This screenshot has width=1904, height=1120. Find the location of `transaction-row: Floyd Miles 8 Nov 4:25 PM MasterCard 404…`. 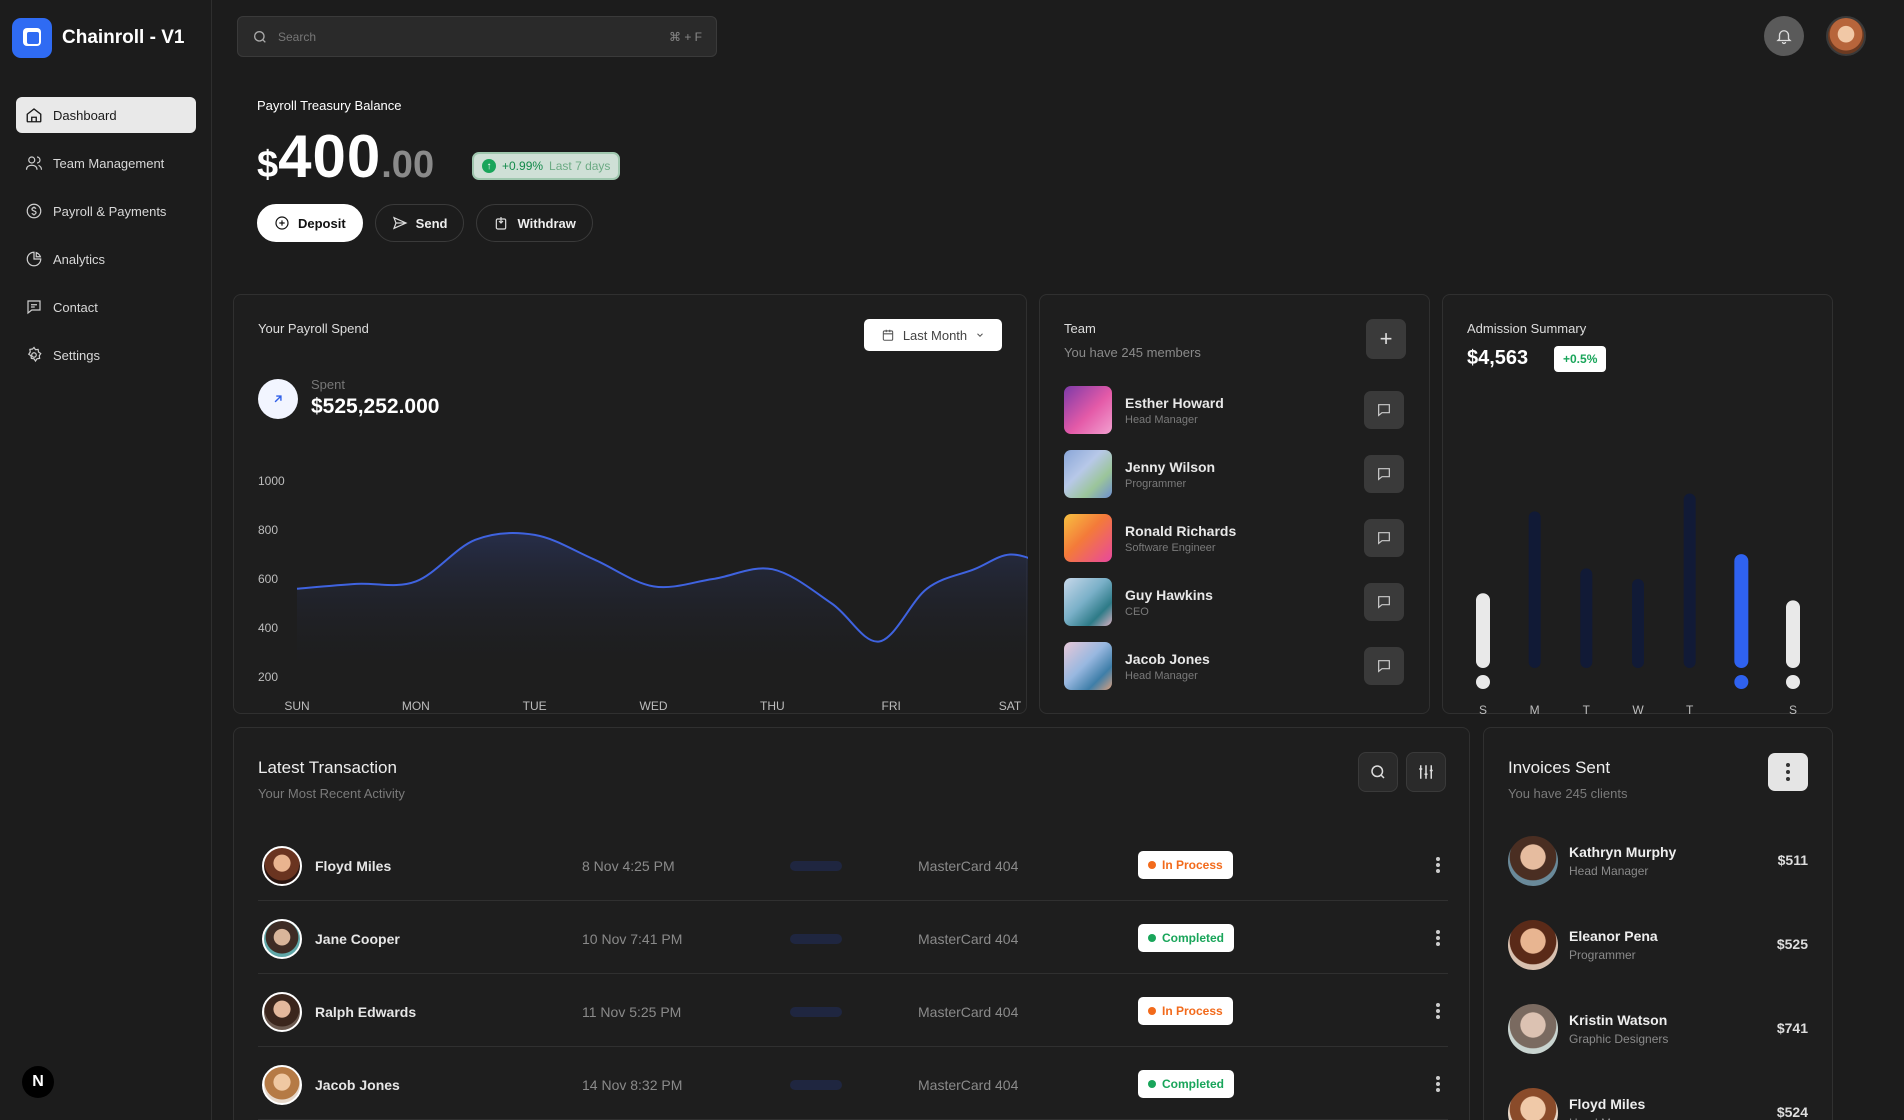

transaction-row: Floyd Miles 8 Nov 4:25 PM MasterCard 404… is located at coordinates (853, 864).